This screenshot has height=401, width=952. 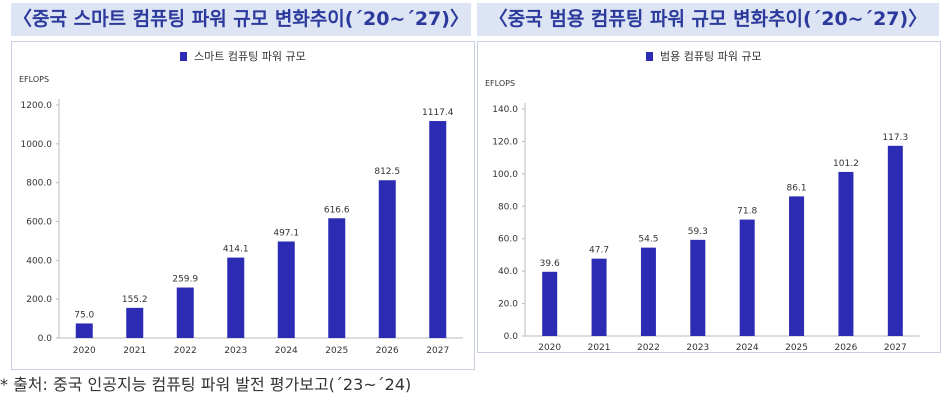 What do you see at coordinates (599, 251) in the screenshot?
I see `bar-value-label: 47.7` at bounding box center [599, 251].